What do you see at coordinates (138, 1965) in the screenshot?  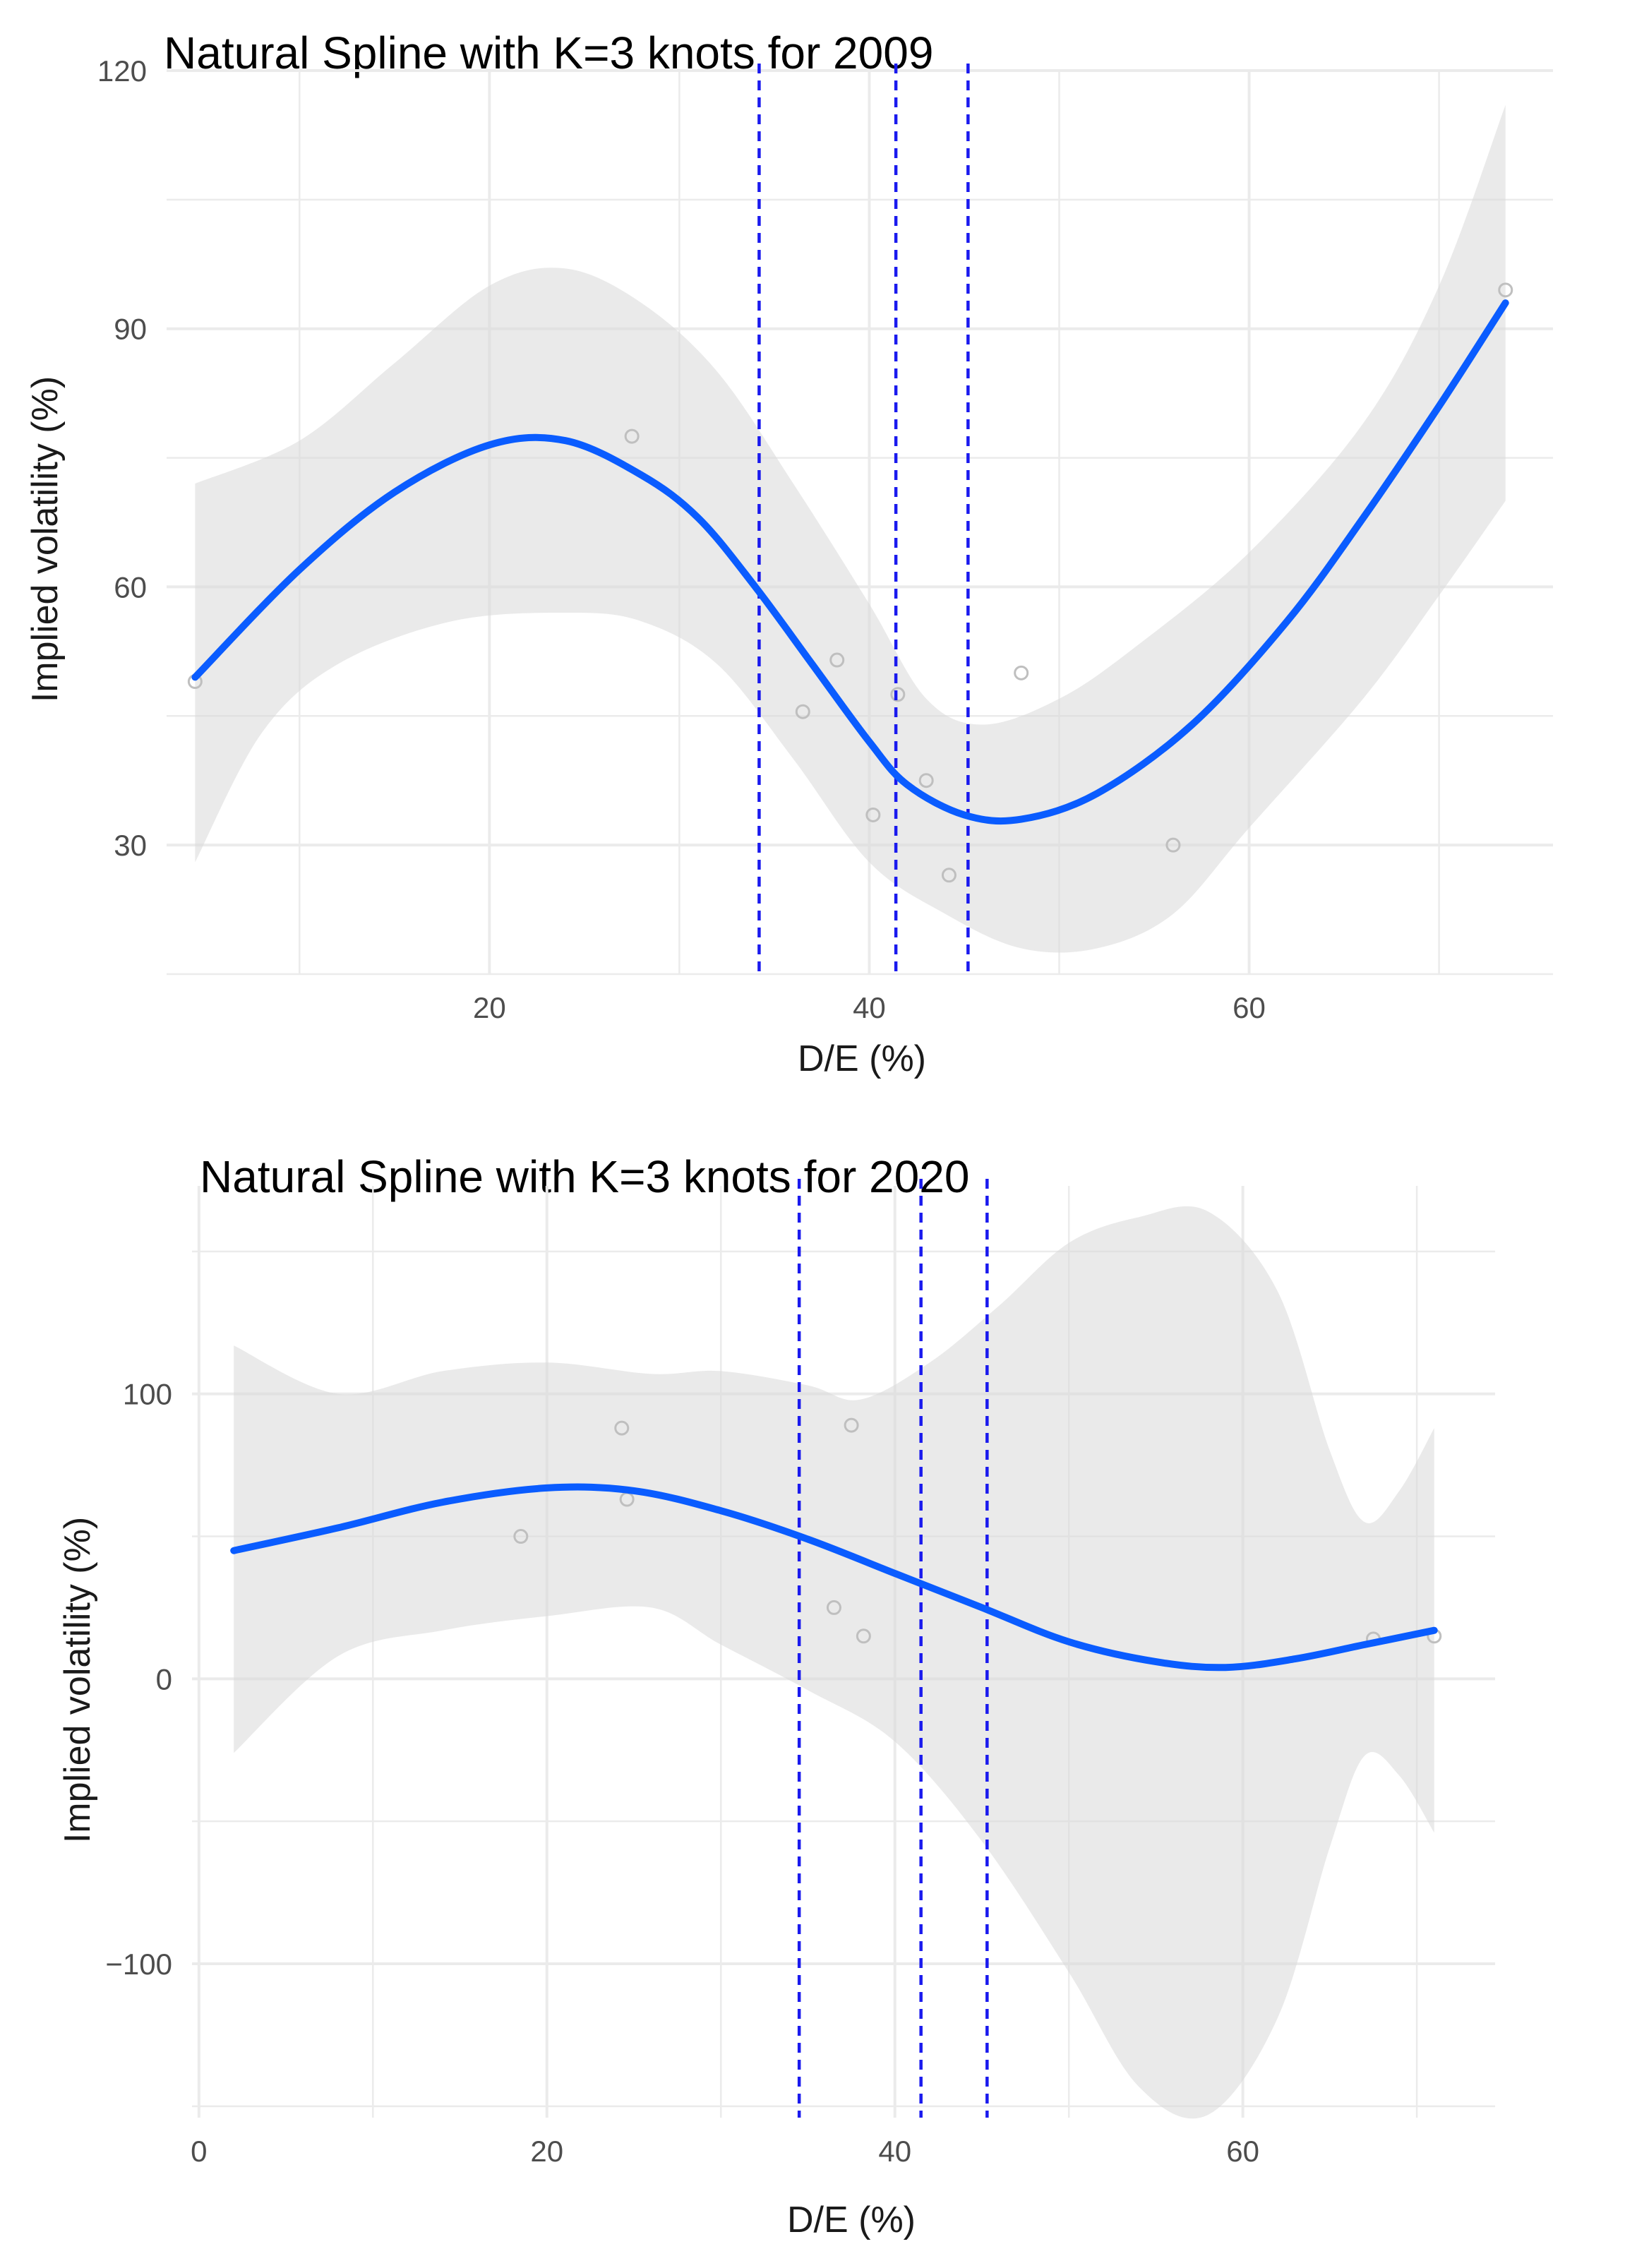 I see `y-tick-label: −100` at bounding box center [138, 1965].